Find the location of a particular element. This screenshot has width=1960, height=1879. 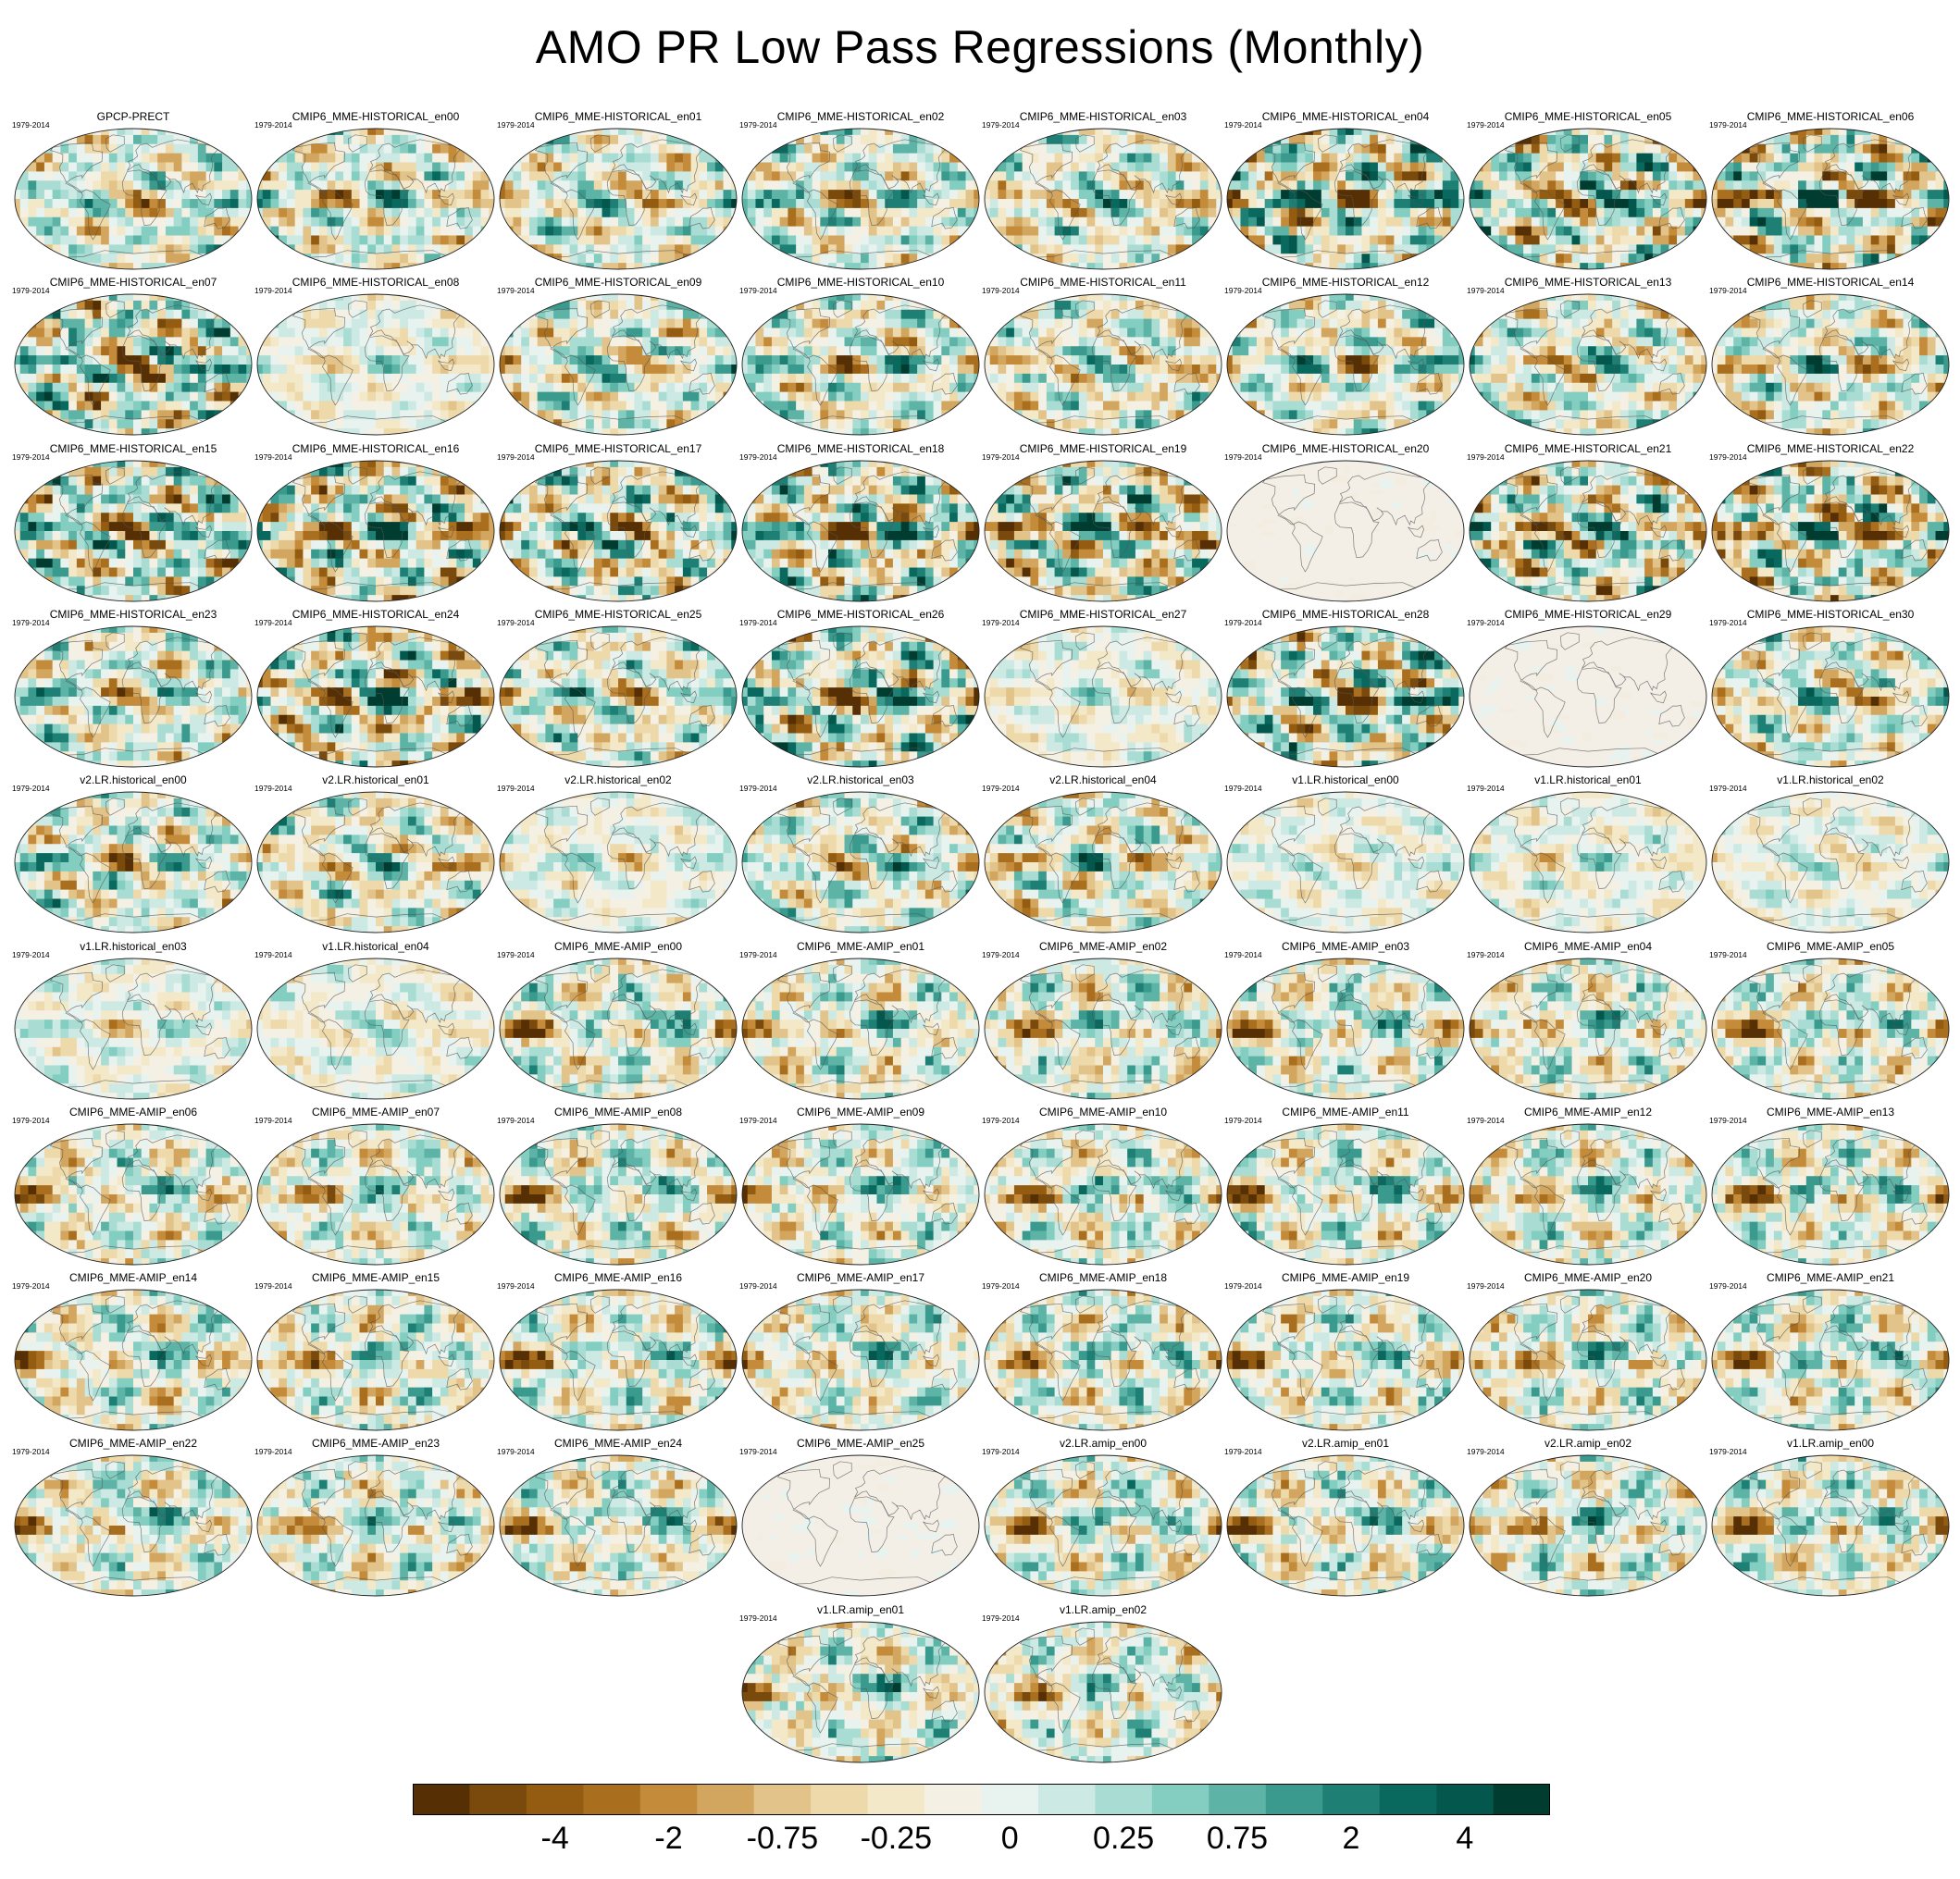

map-panel: CMIP6_MME-AMIP_en07 1979-2014 is located at coordinates (375, 1186).